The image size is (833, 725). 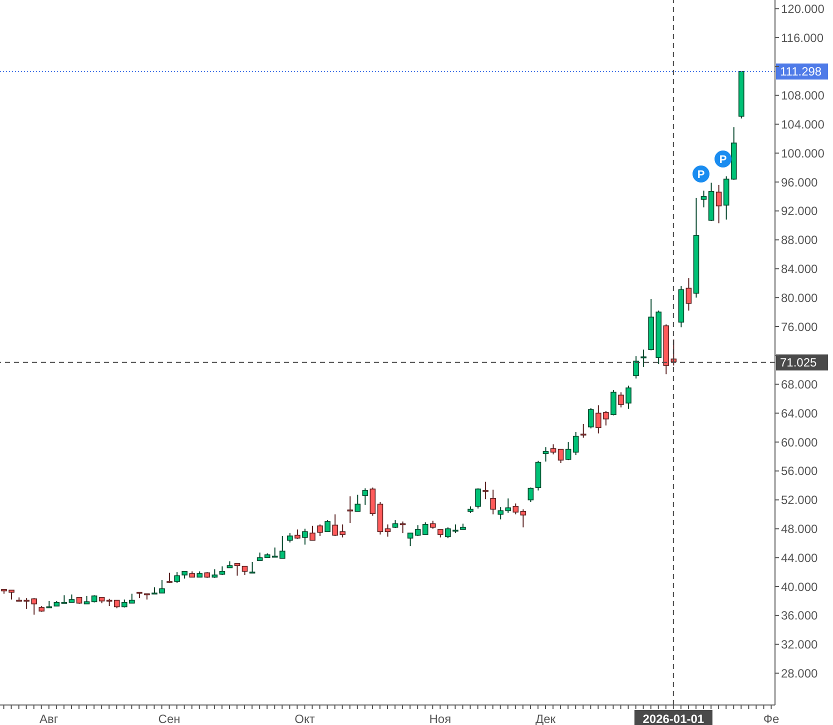 What do you see at coordinates (799, 587) in the screenshot?
I see `y-tick-label: 40.000` at bounding box center [799, 587].